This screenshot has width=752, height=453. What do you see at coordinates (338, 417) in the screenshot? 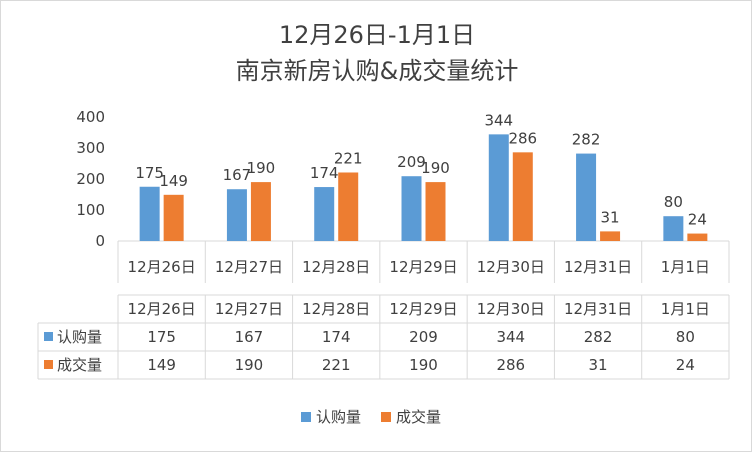
I see `legend-label: 认购量` at bounding box center [338, 417].